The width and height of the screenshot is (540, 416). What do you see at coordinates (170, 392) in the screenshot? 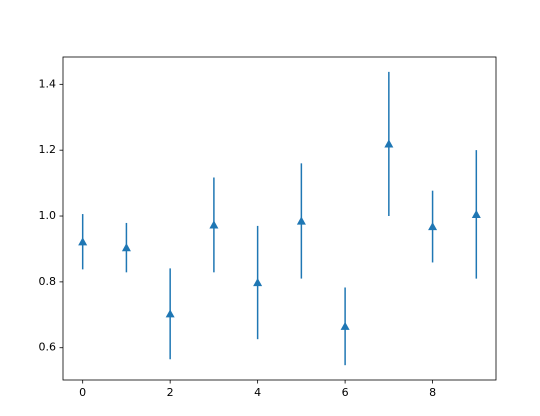
I see `x-tick-label: 2` at bounding box center [170, 392].